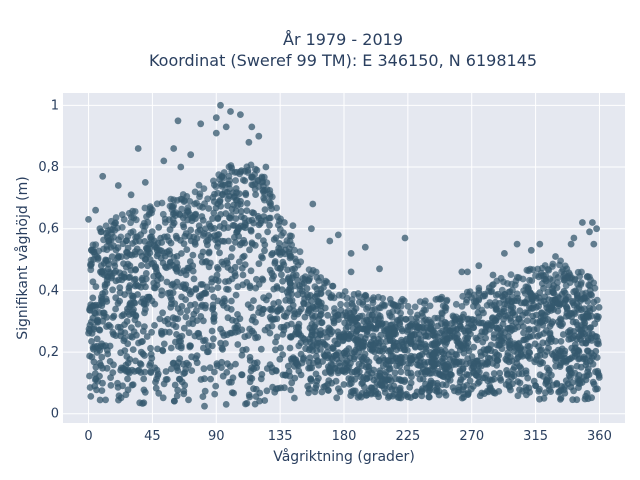  Describe the element at coordinates (48, 229) in the screenshot. I see `y-tick-label: 0,6` at that location.